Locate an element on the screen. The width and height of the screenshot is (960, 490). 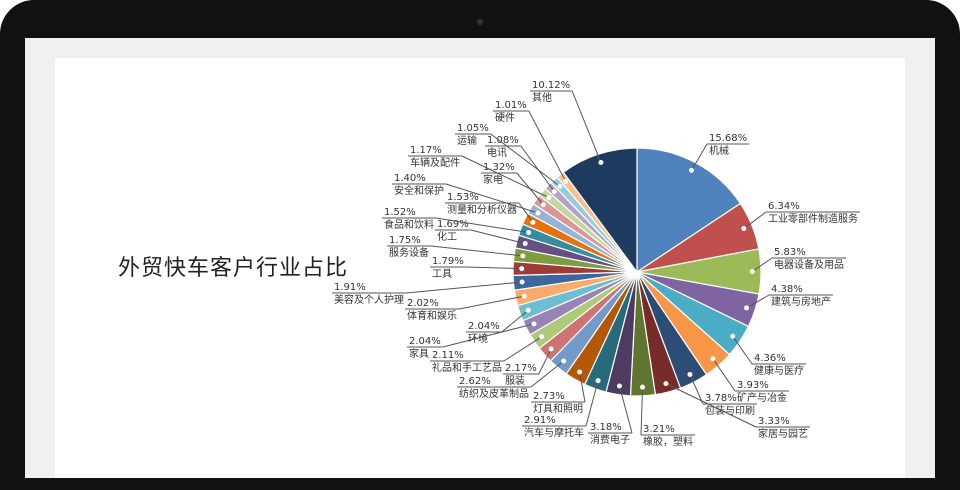
slice-percent-label: 3.21% is located at coordinates (659, 429).